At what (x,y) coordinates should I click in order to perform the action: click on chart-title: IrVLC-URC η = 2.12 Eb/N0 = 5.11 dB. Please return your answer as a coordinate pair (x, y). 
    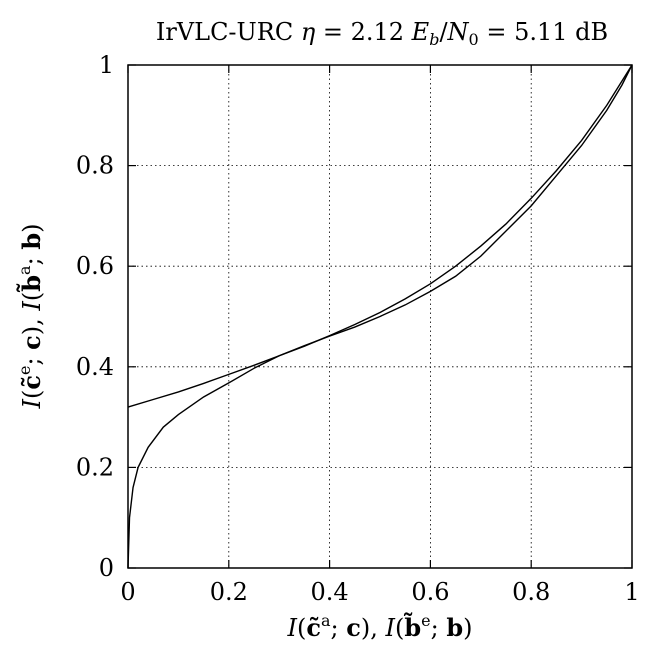
    Looking at the image, I should click on (382, 33).